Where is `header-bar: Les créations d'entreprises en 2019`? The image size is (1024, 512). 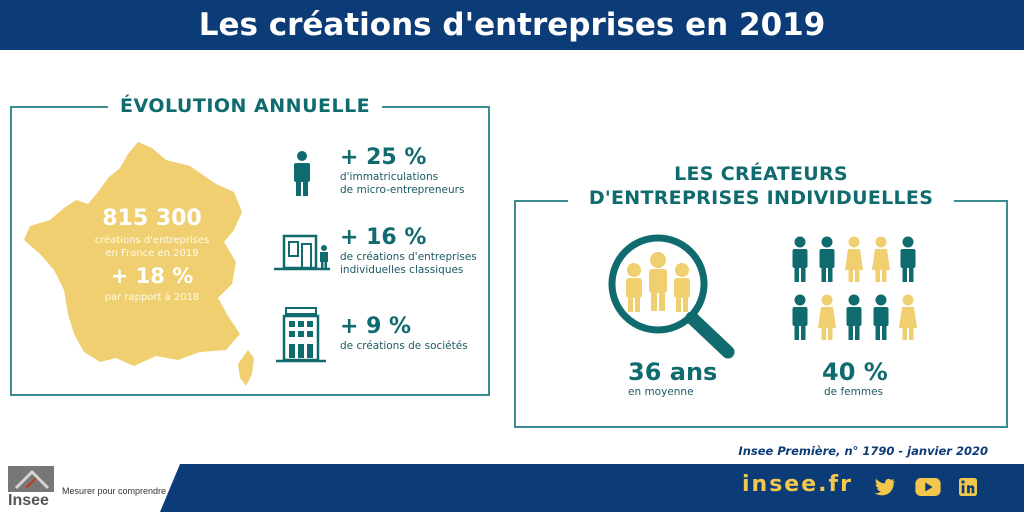
header-bar: Les créations d'entreprises en 2019 is located at coordinates (512, 25).